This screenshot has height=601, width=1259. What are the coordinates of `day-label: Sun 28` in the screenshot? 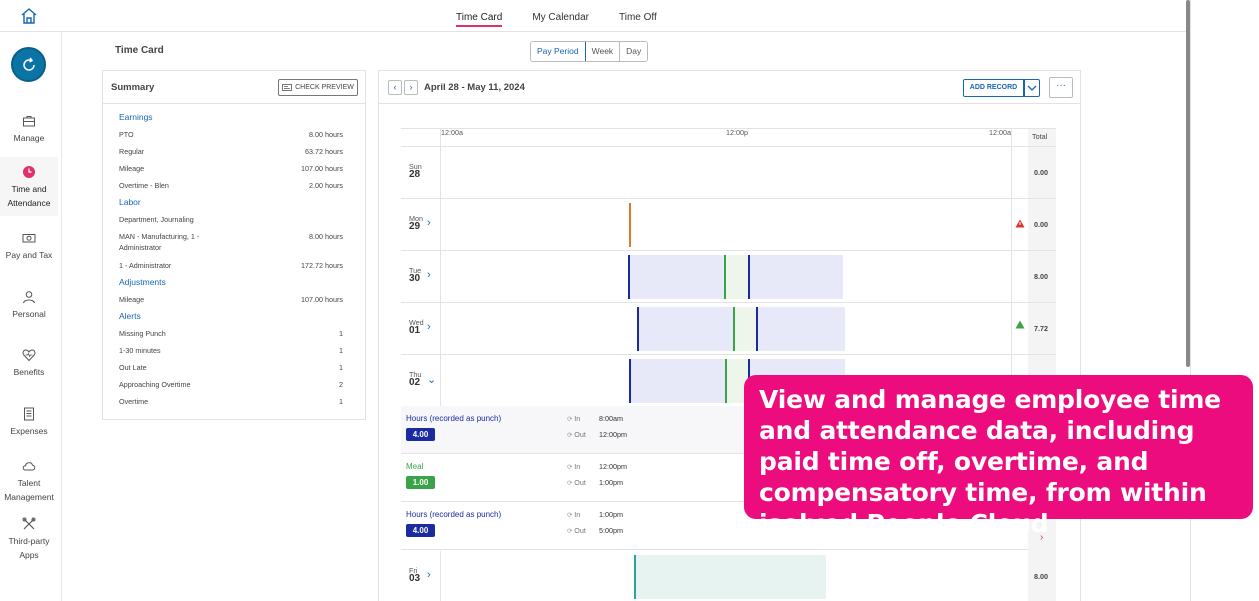 It's located at (415, 171).